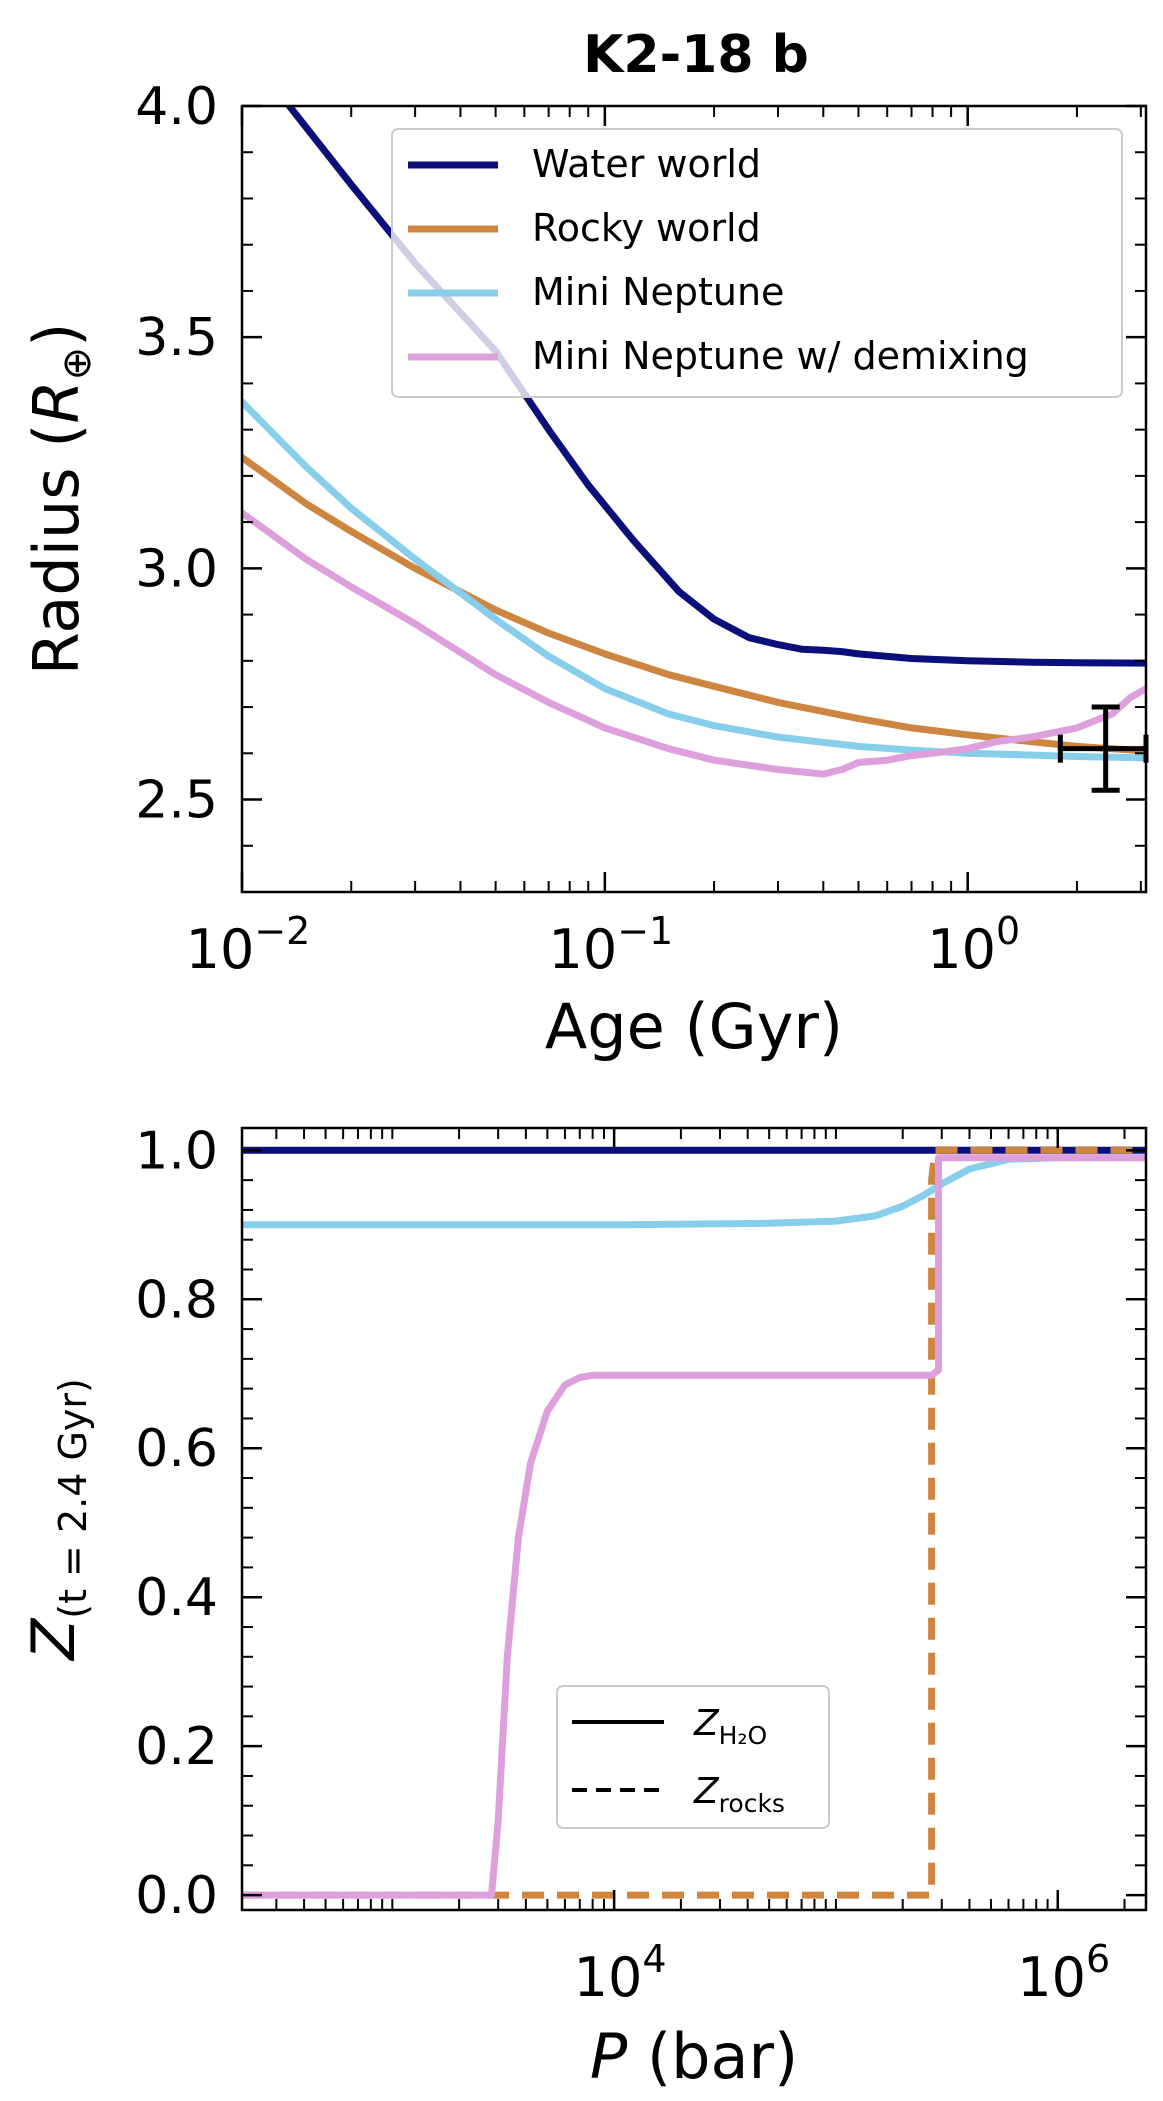 The height and width of the screenshot is (2101, 1163). I want to click on metallicity-legend-box, so click(693, 1757).